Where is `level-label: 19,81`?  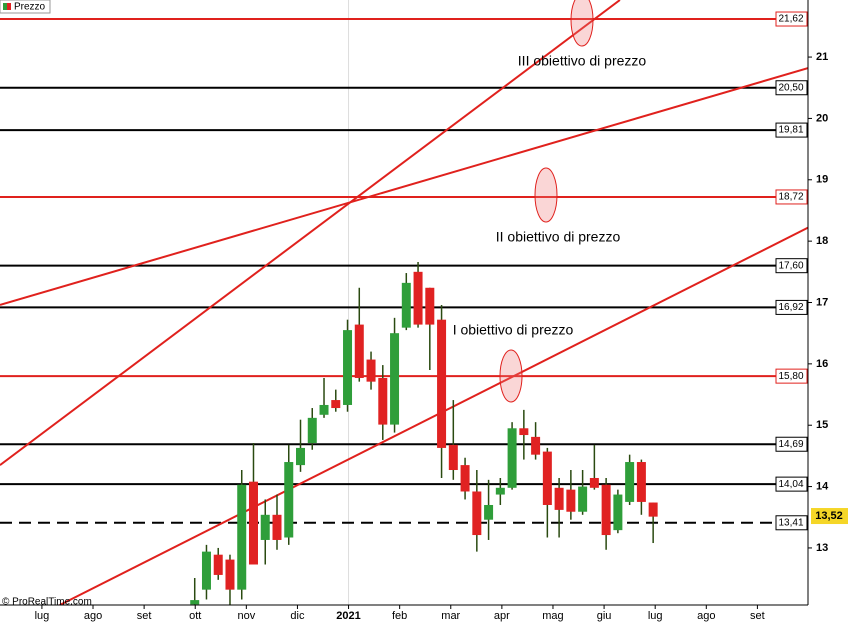 level-label: 19,81 is located at coordinates (790, 130).